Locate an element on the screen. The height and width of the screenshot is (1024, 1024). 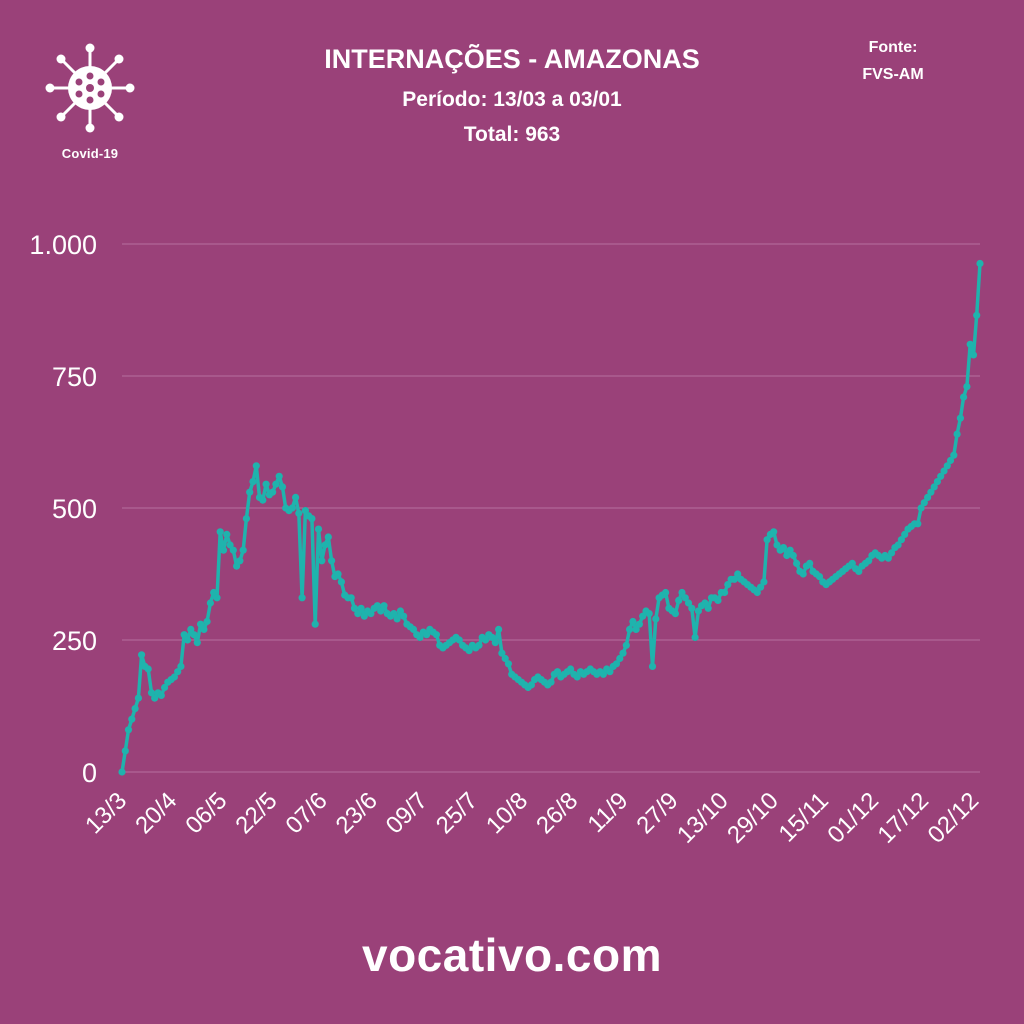
chart-total: Total: 963 is located at coordinates (512, 134).